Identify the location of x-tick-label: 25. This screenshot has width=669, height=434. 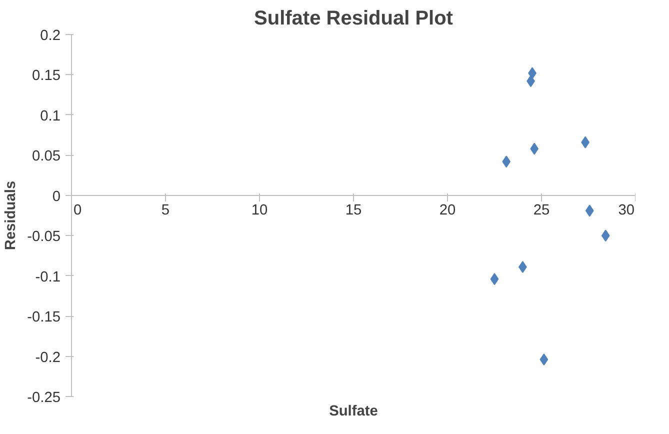
(541, 210).